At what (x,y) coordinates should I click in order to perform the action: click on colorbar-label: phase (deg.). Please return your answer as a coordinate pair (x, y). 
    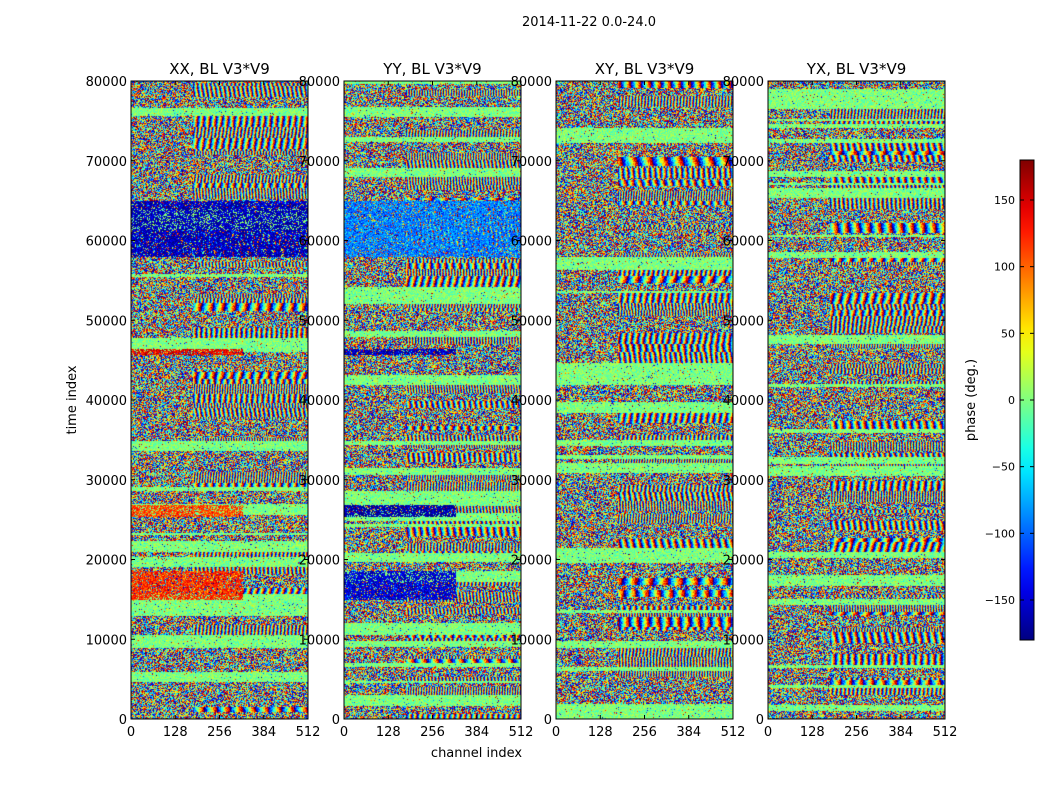
    Looking at the image, I should click on (971, 400).